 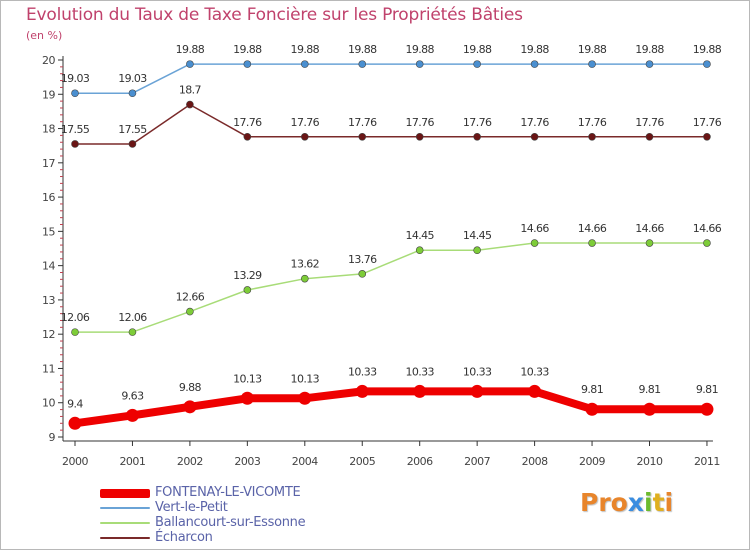 What do you see at coordinates (190, 90) in the screenshot?
I see `data-label: 18.7` at bounding box center [190, 90].